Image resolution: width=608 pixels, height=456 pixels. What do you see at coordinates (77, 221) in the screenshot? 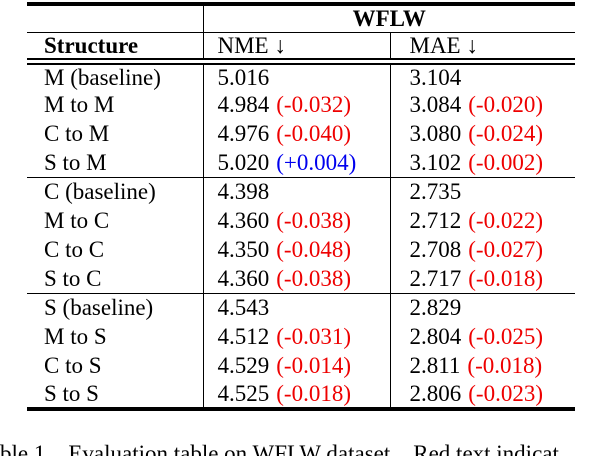
I see `structure-cell: M to C` at bounding box center [77, 221].